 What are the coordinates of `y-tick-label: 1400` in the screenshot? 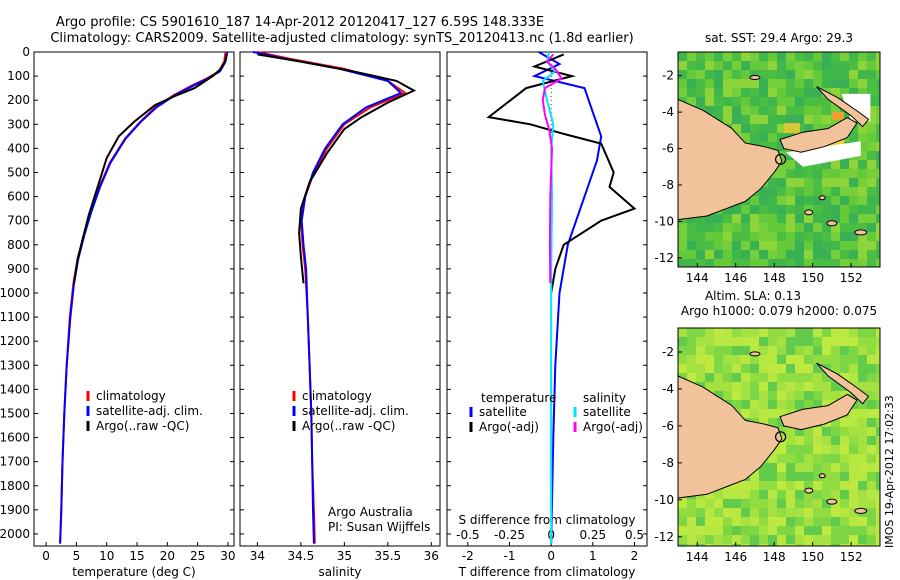 It's located at (15, 389).